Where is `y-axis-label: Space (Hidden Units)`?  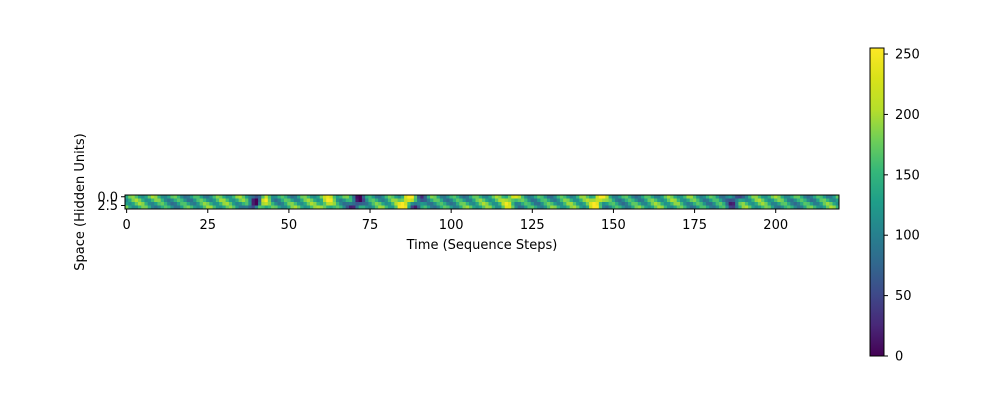 y-axis-label: Space (Hidden Units) is located at coordinates (80, 201).